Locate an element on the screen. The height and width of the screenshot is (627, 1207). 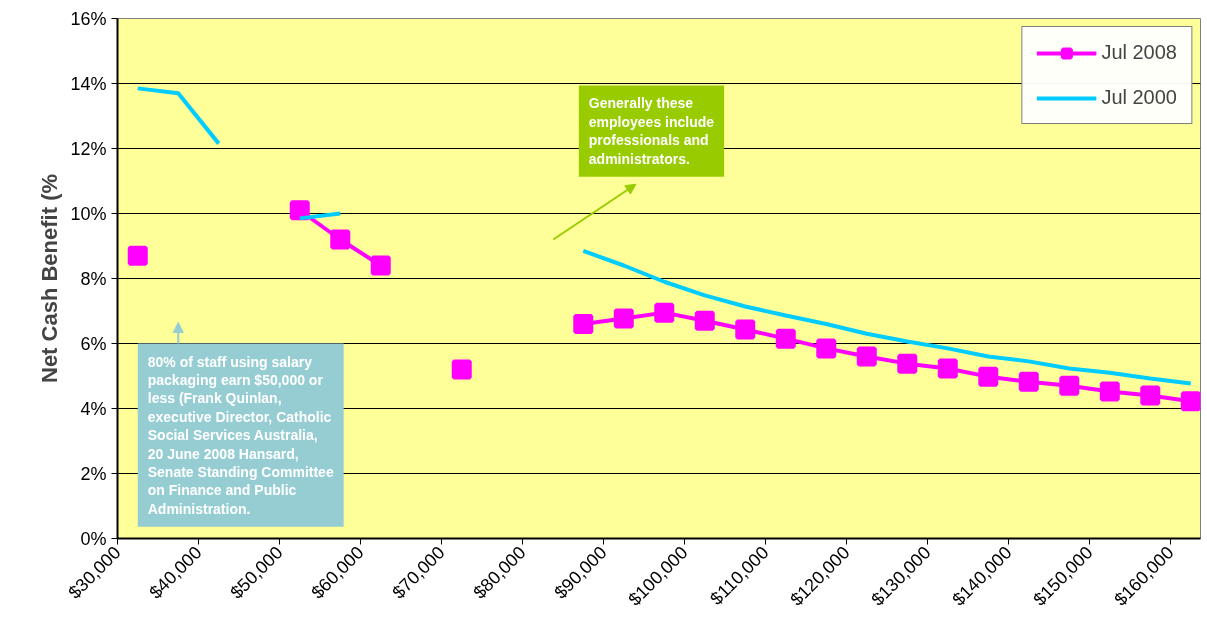
y-tick-label: 4% is located at coordinates (93, 408).